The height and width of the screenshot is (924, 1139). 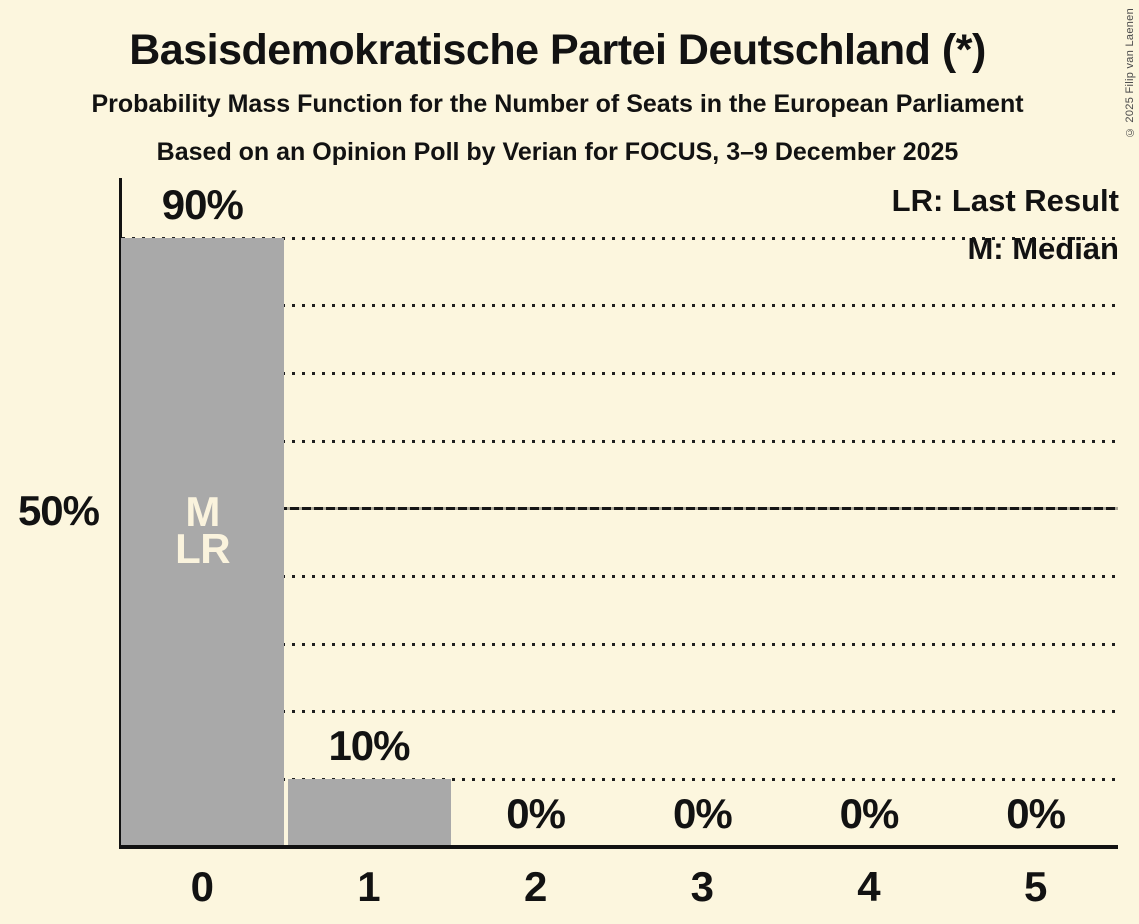 I want to click on copyright-text: © 2025 Filip van Laenen, so click(x=1130, y=73).